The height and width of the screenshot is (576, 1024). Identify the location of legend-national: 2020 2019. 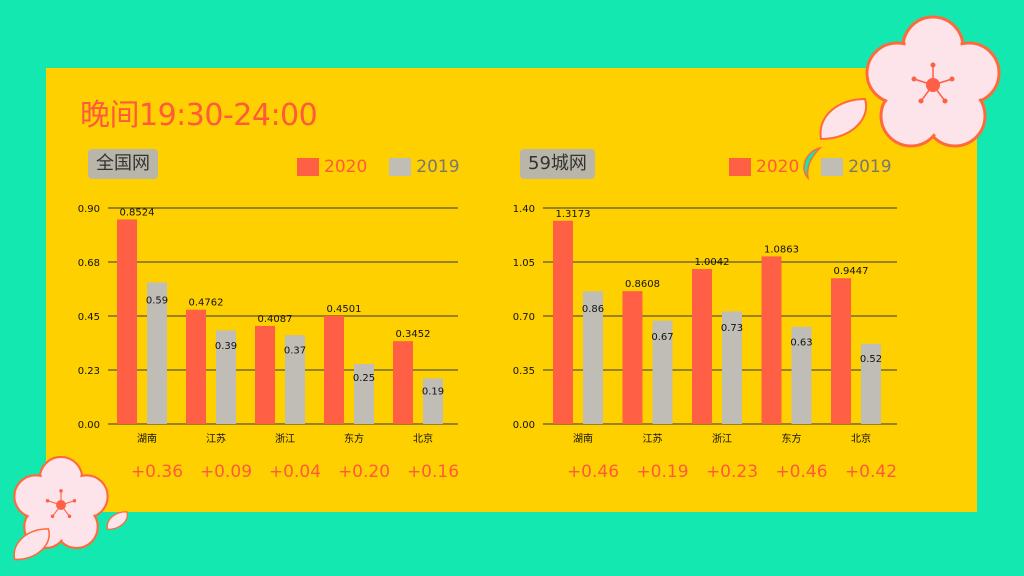
(389, 167).